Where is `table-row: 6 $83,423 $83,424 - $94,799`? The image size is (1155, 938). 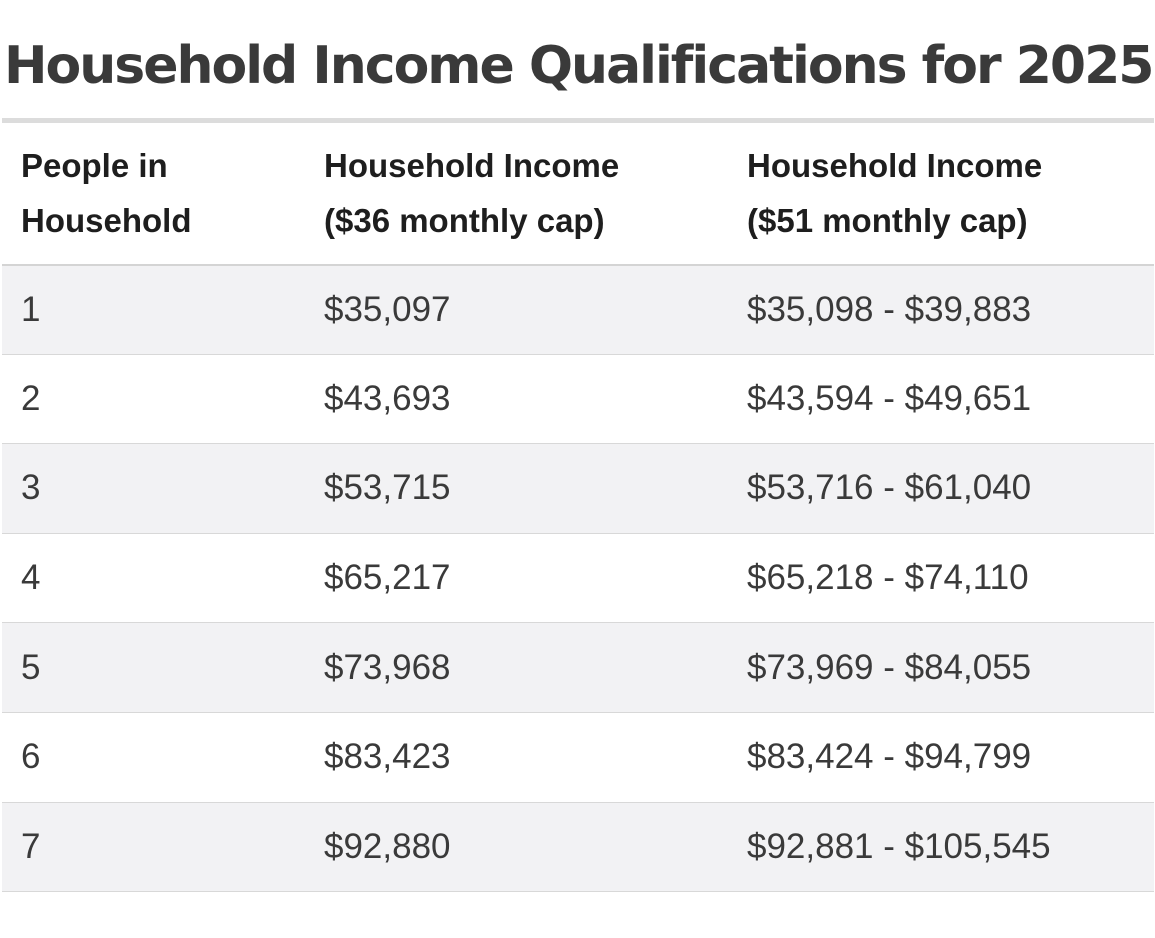
table-row: 6 $83,423 $83,424 - $94,799 is located at coordinates (578, 757).